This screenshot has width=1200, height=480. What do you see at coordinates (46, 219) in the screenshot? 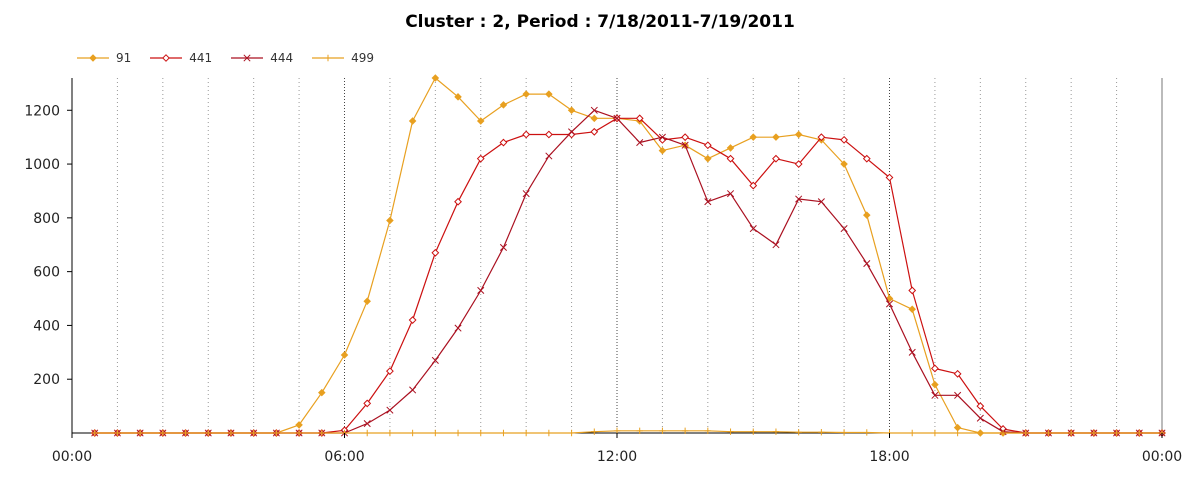
I see `y-tick-label: 800` at bounding box center [46, 219].